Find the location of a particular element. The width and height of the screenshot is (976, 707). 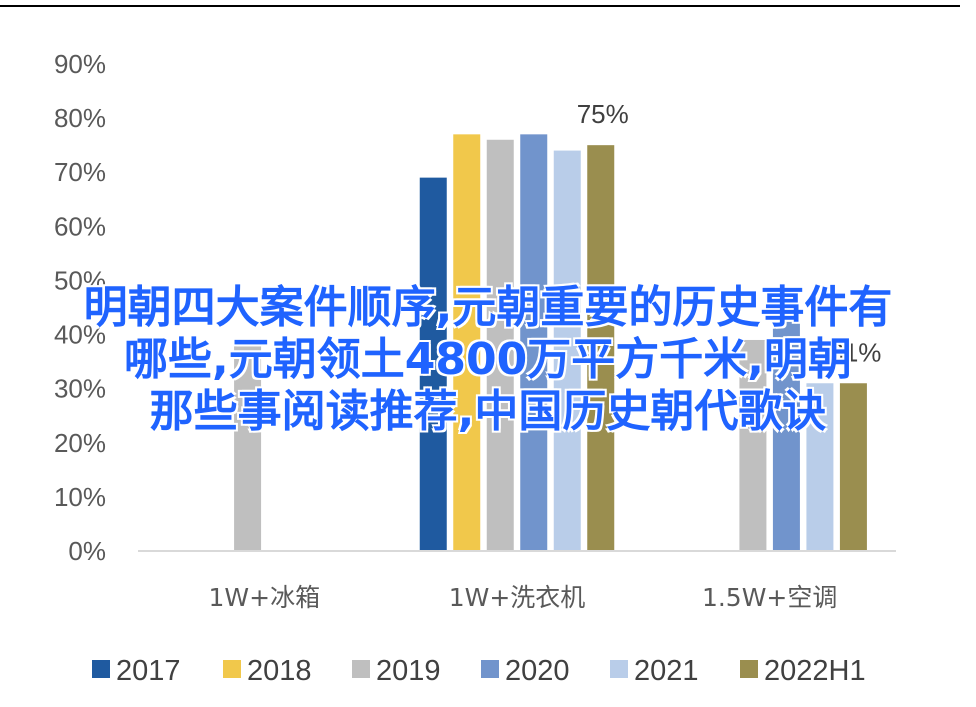

legend: 2017 2018 2019 2020 2021 2022H1 is located at coordinates (479, 671).